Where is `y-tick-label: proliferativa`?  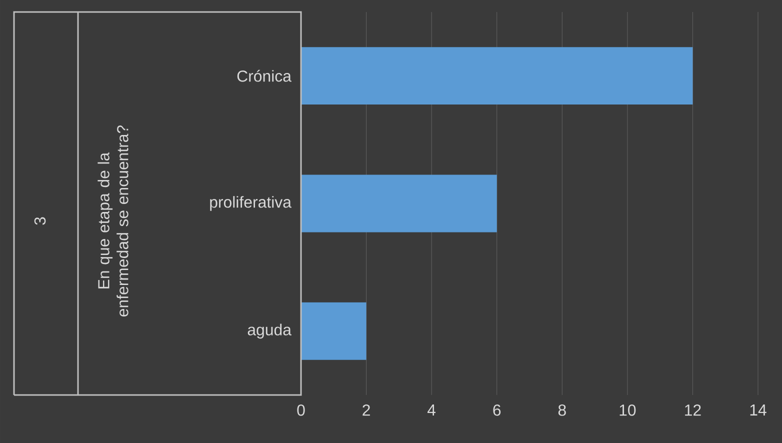 y-tick-label: proliferativa is located at coordinates (251, 203).